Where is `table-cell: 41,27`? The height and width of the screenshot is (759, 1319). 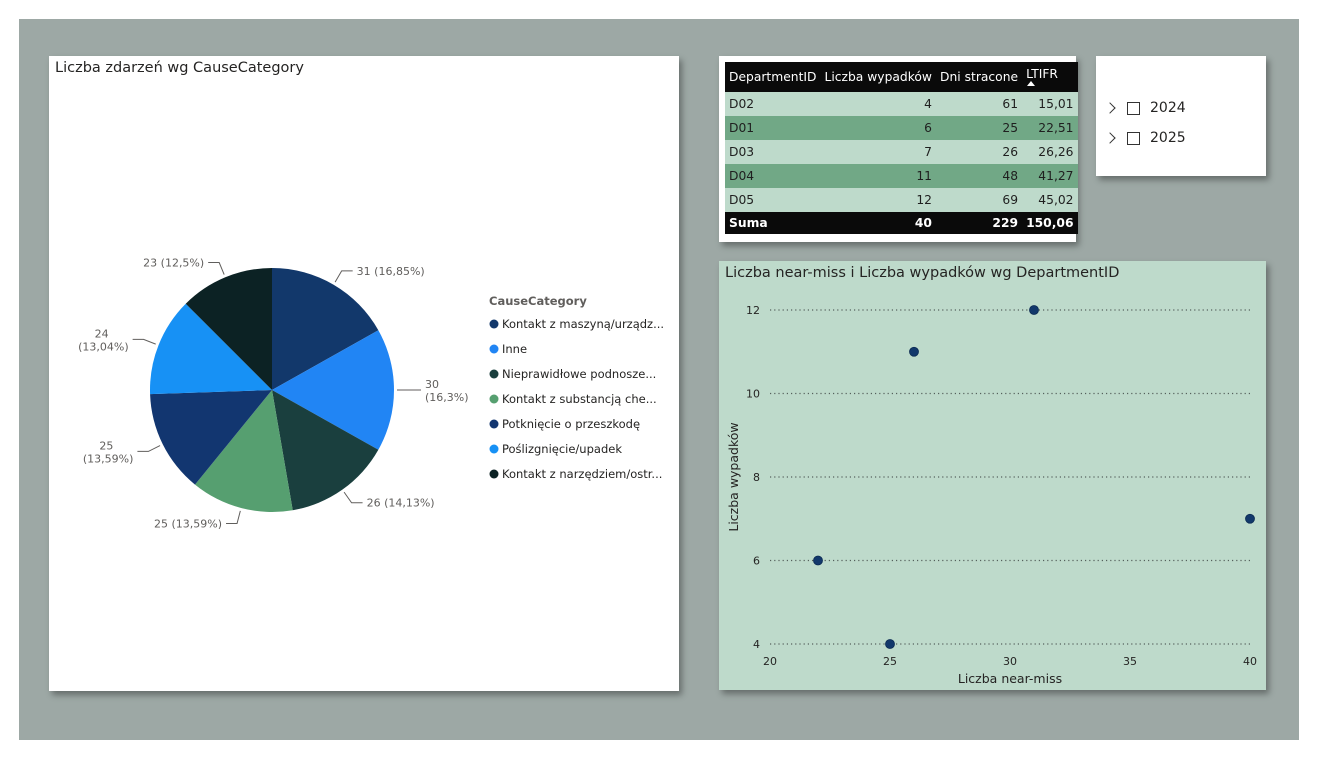
table-cell: 41,27 is located at coordinates (1050, 176).